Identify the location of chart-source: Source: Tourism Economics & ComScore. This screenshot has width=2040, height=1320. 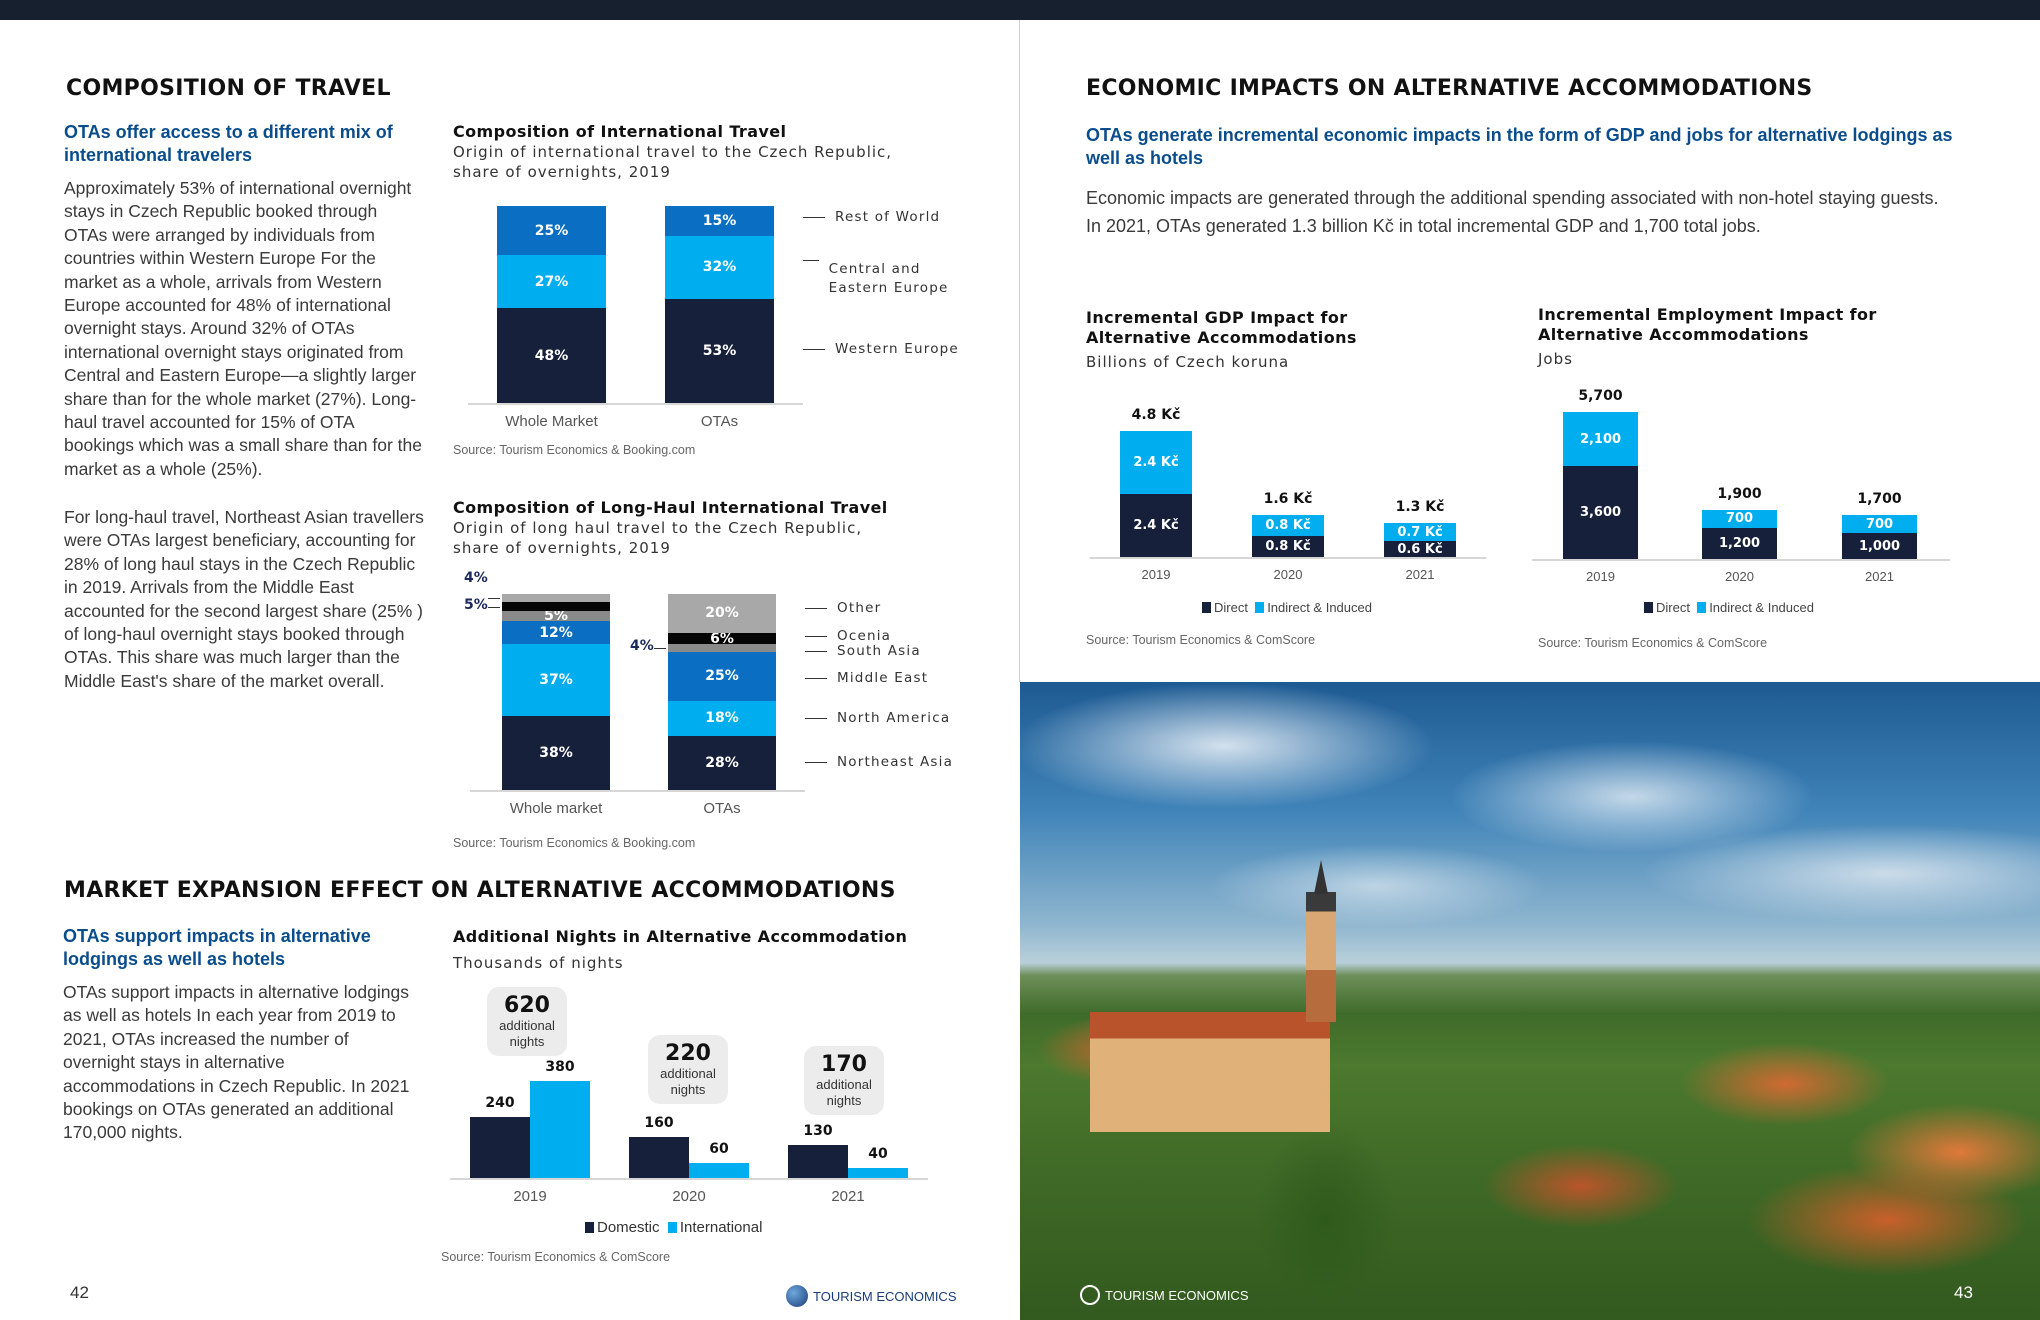
(1653, 643).